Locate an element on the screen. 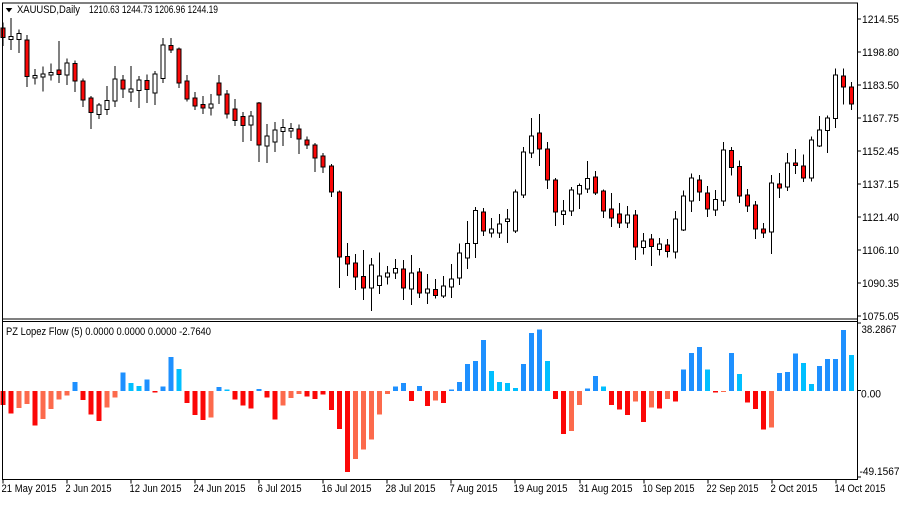 The width and height of the screenshot is (900, 505). svg-text: 21 May 2015 is located at coordinates (29, 489).